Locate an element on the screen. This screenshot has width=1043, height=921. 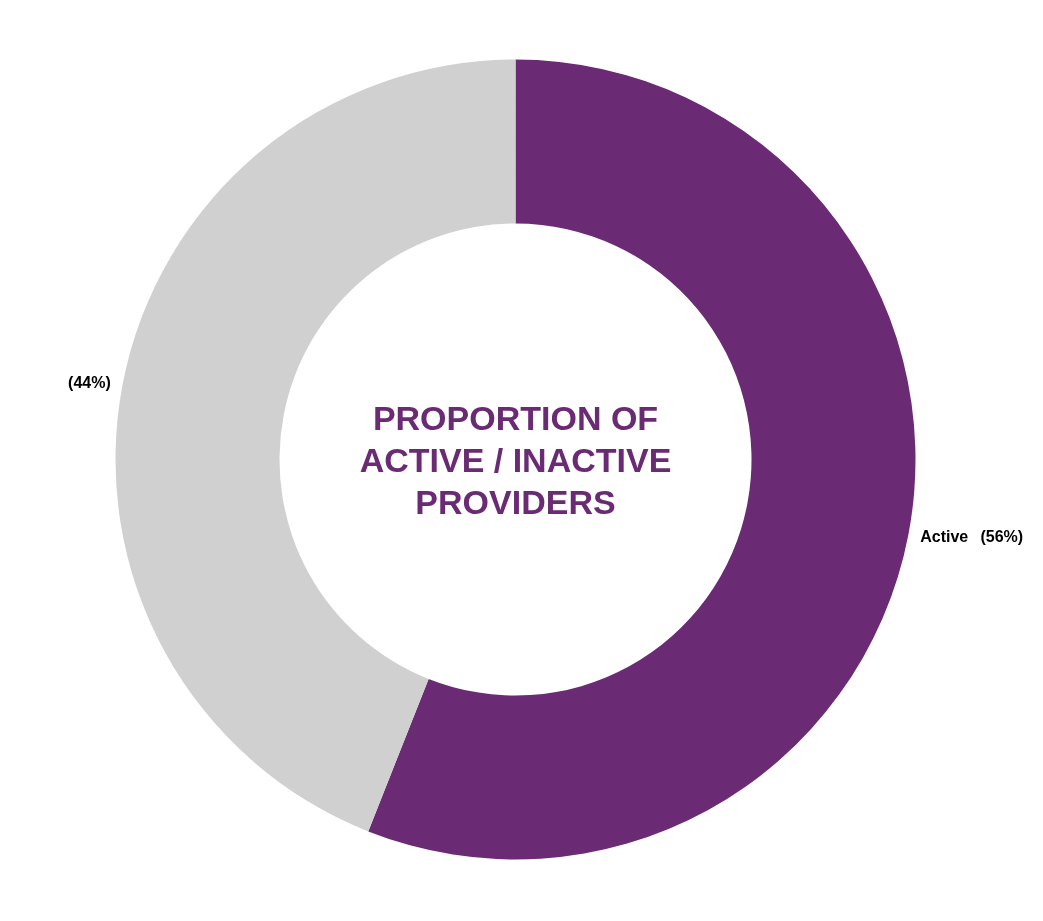
data-label: (56%) is located at coordinates (1002, 537).